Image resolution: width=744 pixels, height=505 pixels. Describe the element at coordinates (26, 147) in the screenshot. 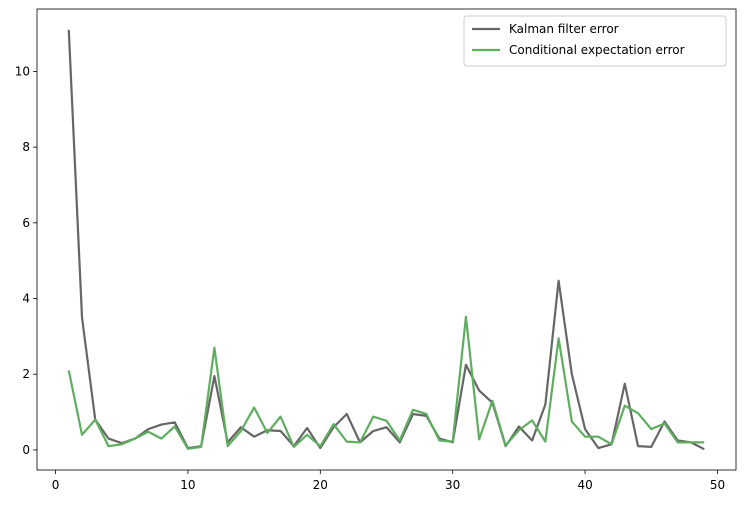

I see `y-tick-label: 8` at that location.